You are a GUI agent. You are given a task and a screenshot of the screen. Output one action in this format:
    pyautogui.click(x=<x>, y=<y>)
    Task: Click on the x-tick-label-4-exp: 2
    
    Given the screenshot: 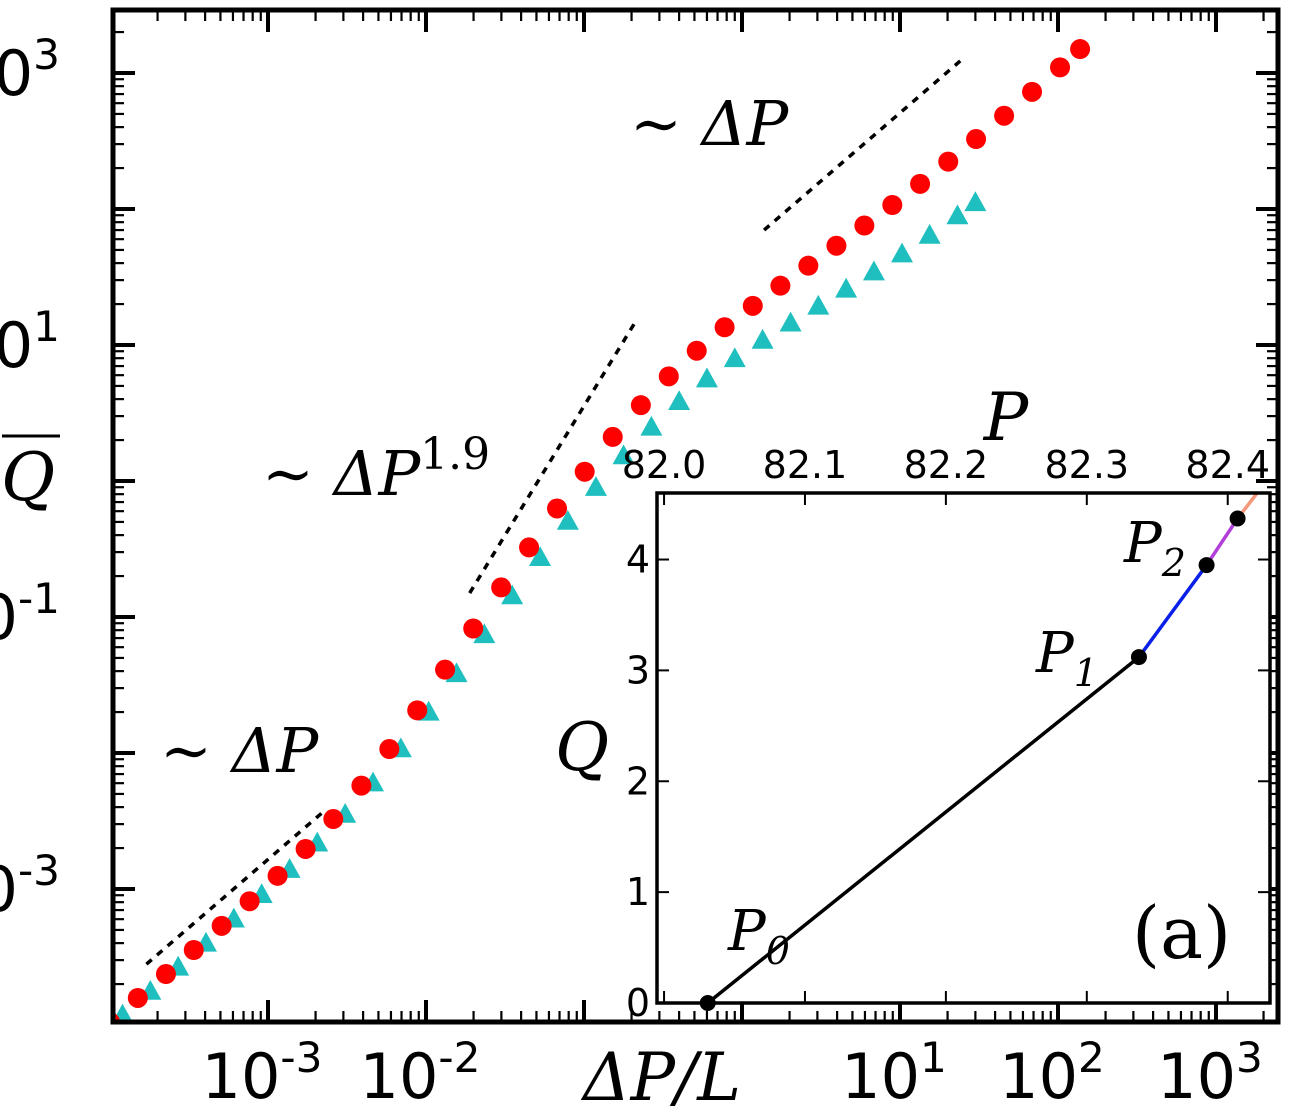 What is the action you would take?
    pyautogui.click(x=1091, y=1057)
    